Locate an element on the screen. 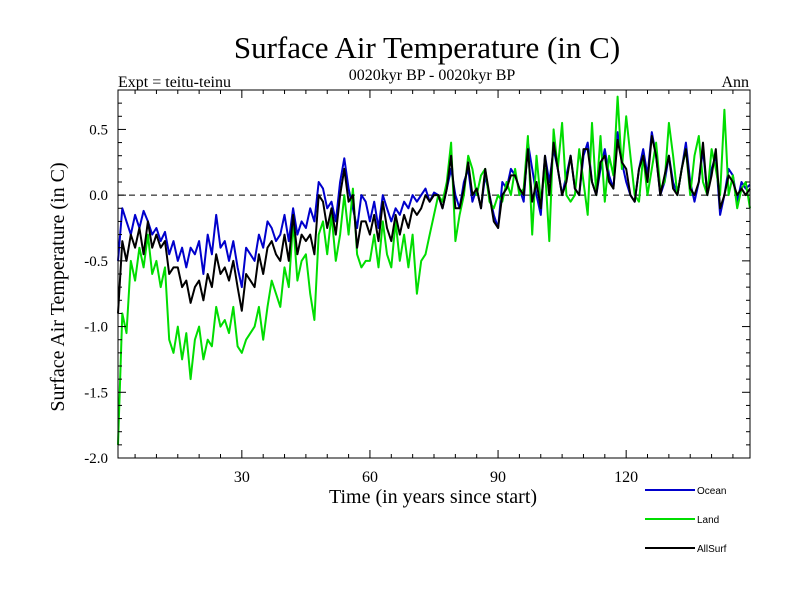 The image size is (800, 600). legend-label-ocean: Ocean is located at coordinates (711, 491).